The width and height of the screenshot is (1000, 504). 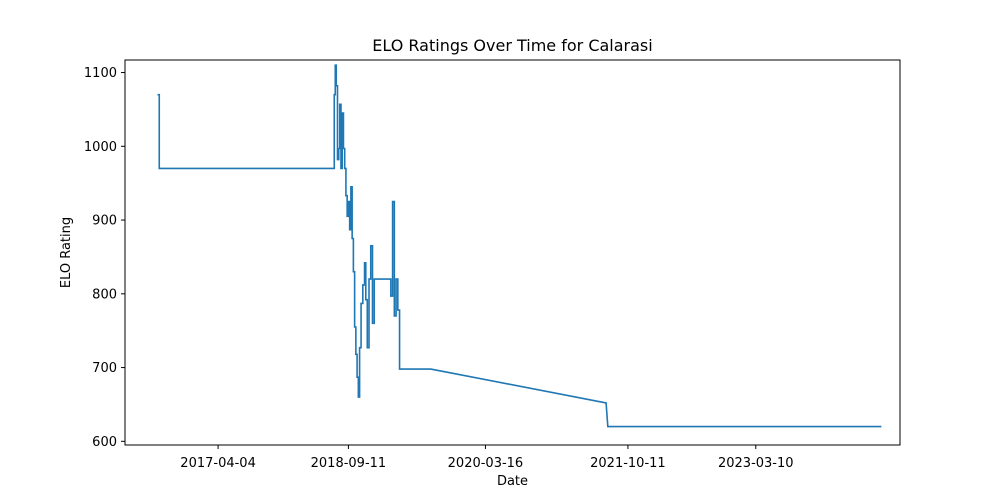 I want to click on x-axis-title: Date, so click(x=512, y=481).